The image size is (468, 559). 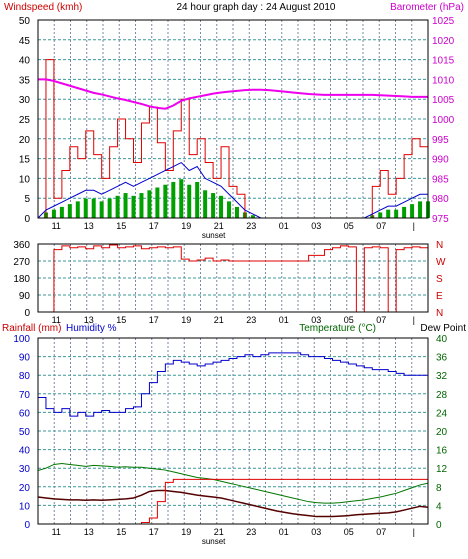 I want to click on temp-tick-label: 12, so click(x=442, y=469).